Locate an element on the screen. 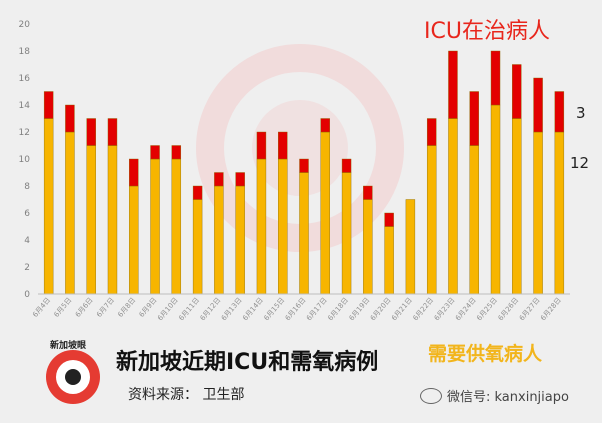 This screenshot has height=423, width=602. y-tick-label: 0 is located at coordinates (27, 295).